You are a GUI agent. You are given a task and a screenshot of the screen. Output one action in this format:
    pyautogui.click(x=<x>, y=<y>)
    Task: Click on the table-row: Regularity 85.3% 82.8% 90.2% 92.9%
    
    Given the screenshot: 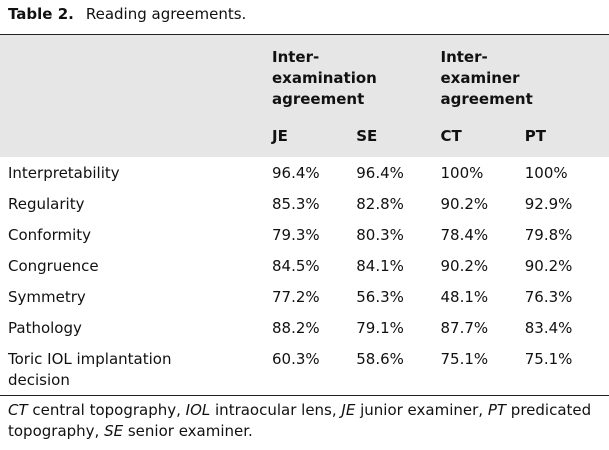 What is the action you would take?
    pyautogui.click(x=304, y=203)
    